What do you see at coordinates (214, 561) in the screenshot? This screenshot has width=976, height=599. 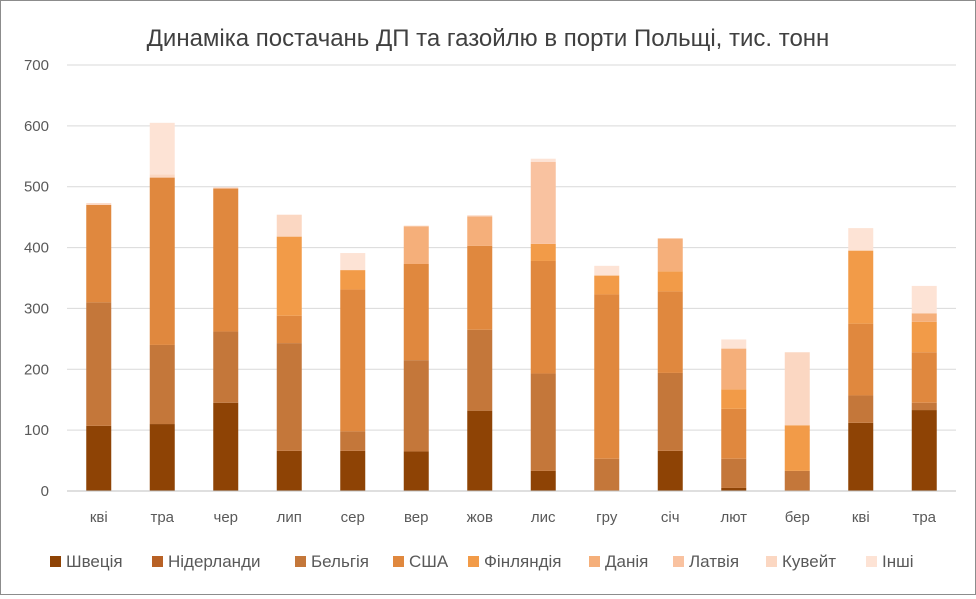 I see `legend-label: Нідерланди` at bounding box center [214, 561].